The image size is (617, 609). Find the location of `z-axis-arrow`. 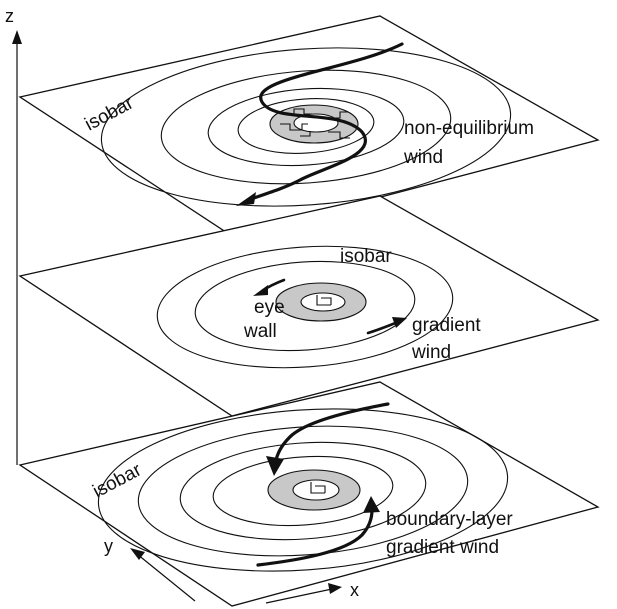

z-axis-arrow is located at coordinates (17, 37).